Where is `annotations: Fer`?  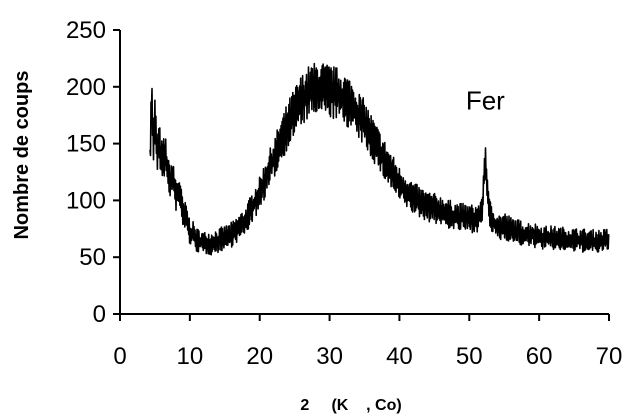
annotations: Fer is located at coordinates (485, 100).